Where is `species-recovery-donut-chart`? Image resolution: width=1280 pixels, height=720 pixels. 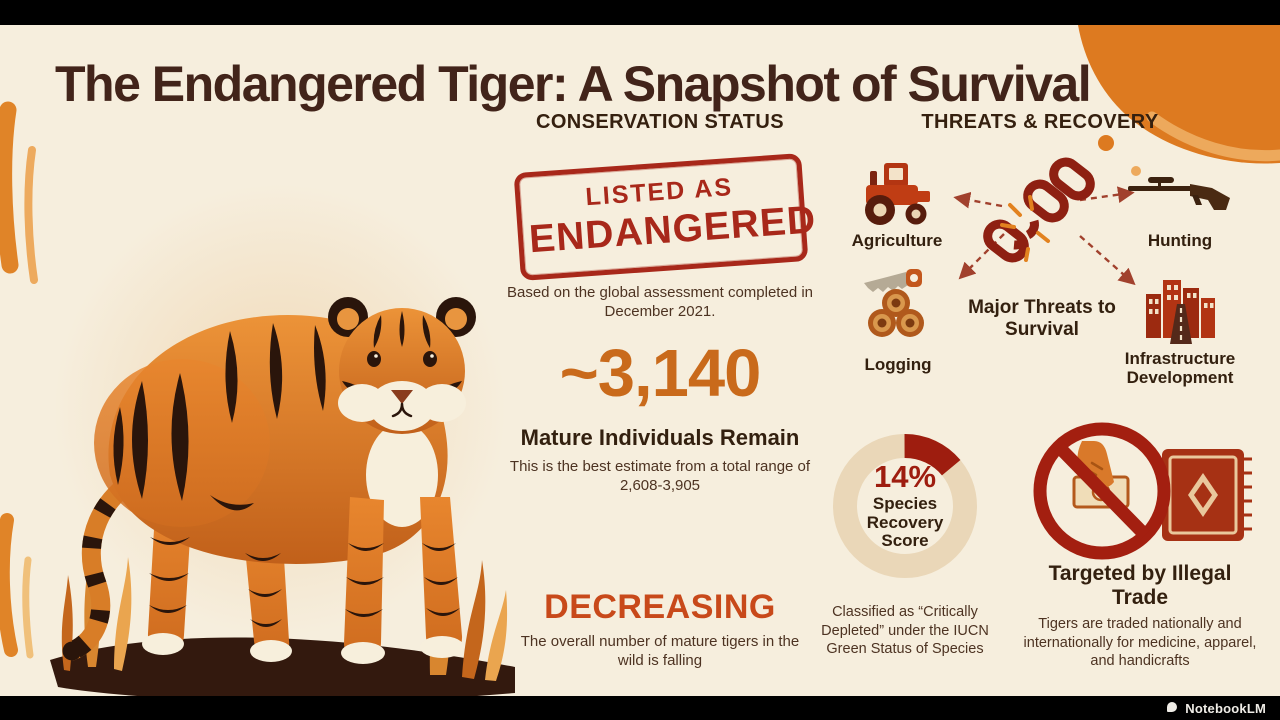
species-recovery-donut-chart is located at coordinates (905, 506).